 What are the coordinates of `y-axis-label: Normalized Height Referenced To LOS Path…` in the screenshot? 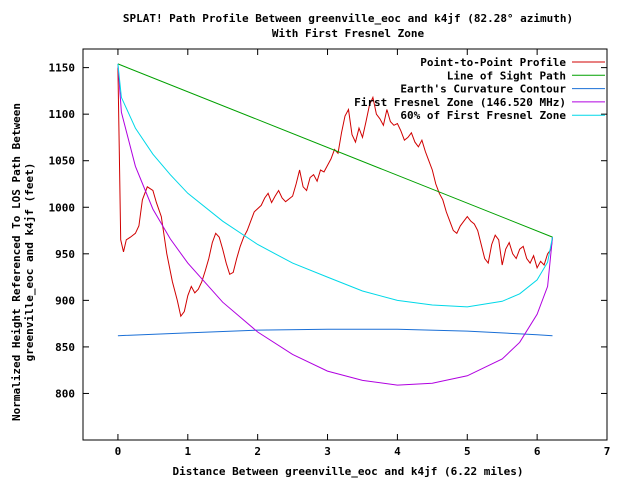 It's located at (23, 262).